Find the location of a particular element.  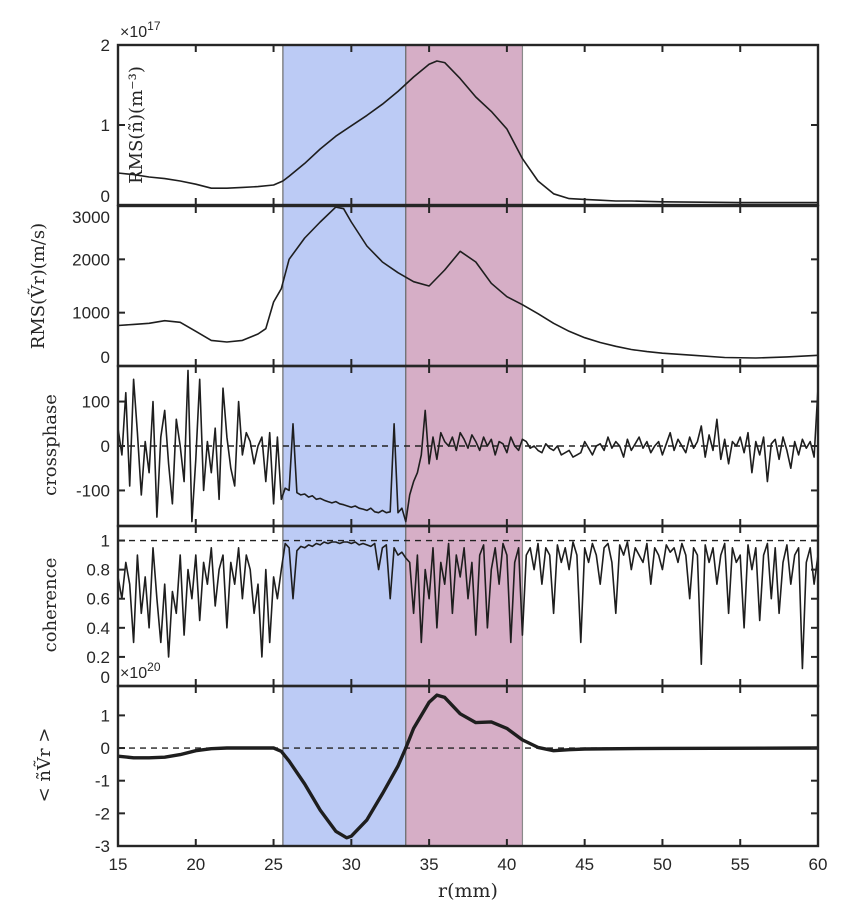

coherence-series-line is located at coordinates (468, 605).